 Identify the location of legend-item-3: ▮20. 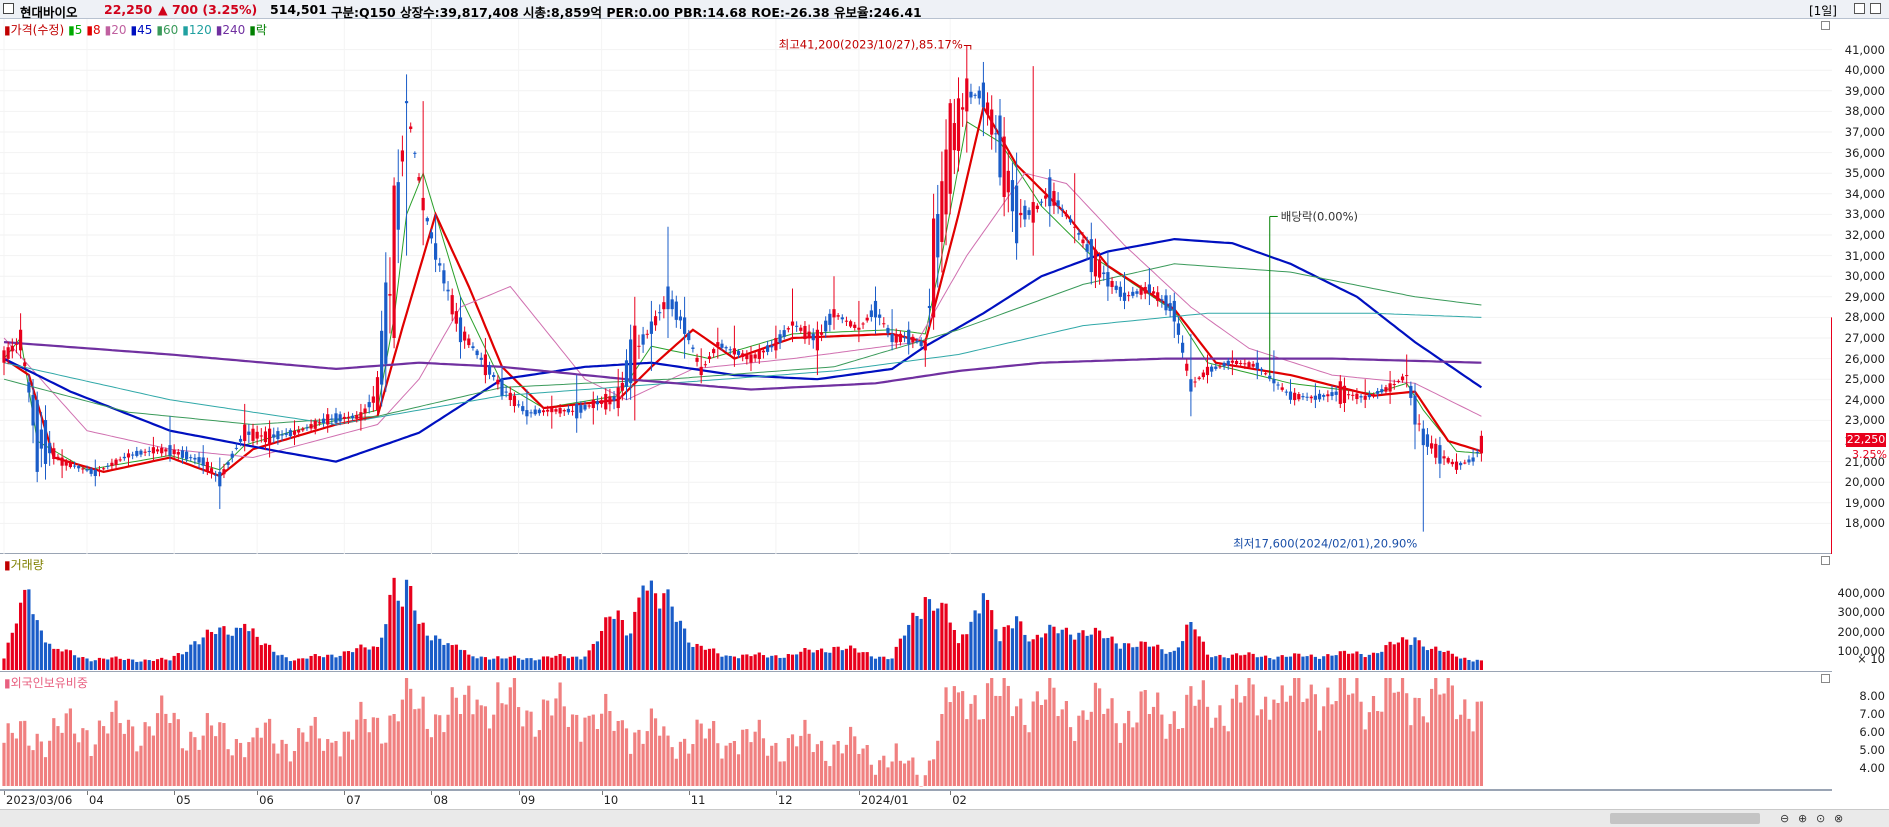
(115, 30).